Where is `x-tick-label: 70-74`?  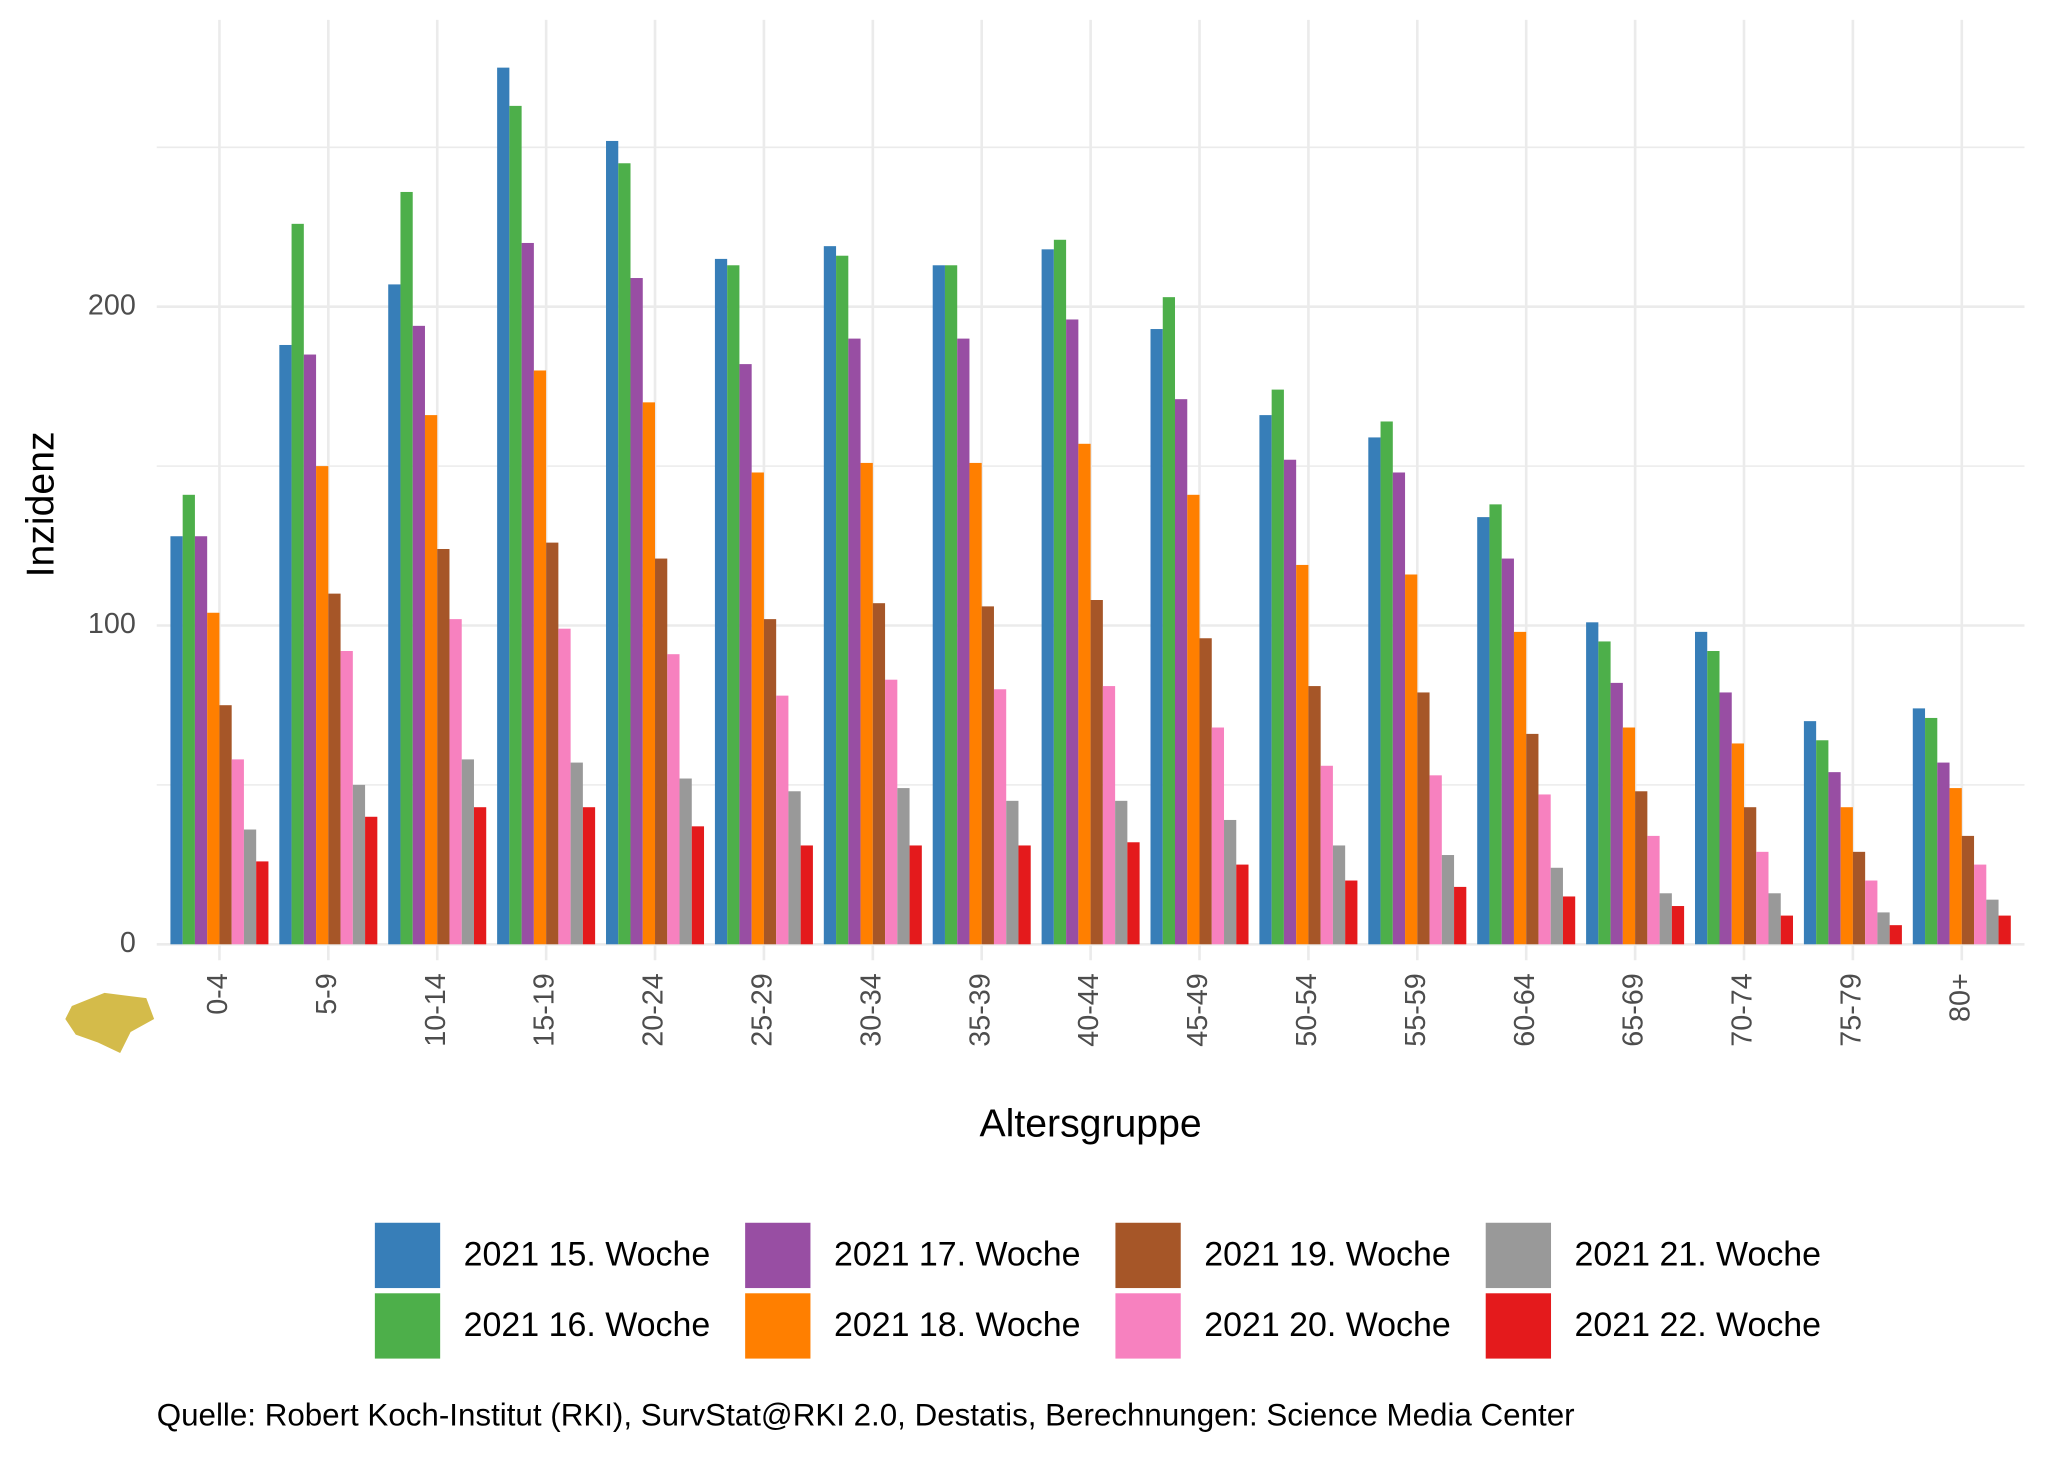
x-tick-label: 70-74 is located at coordinates (1743, 1009).